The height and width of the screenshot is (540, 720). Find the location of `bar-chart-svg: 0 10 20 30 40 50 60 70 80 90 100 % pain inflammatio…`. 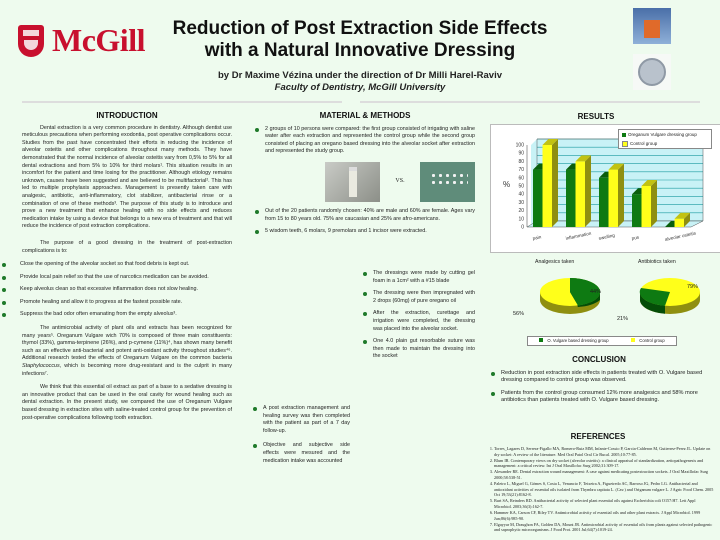

bar-chart-svg: 0 10 20 30 40 50 60 70 80 90 100 % pain inflammatio… is located at coordinates (603, 190).